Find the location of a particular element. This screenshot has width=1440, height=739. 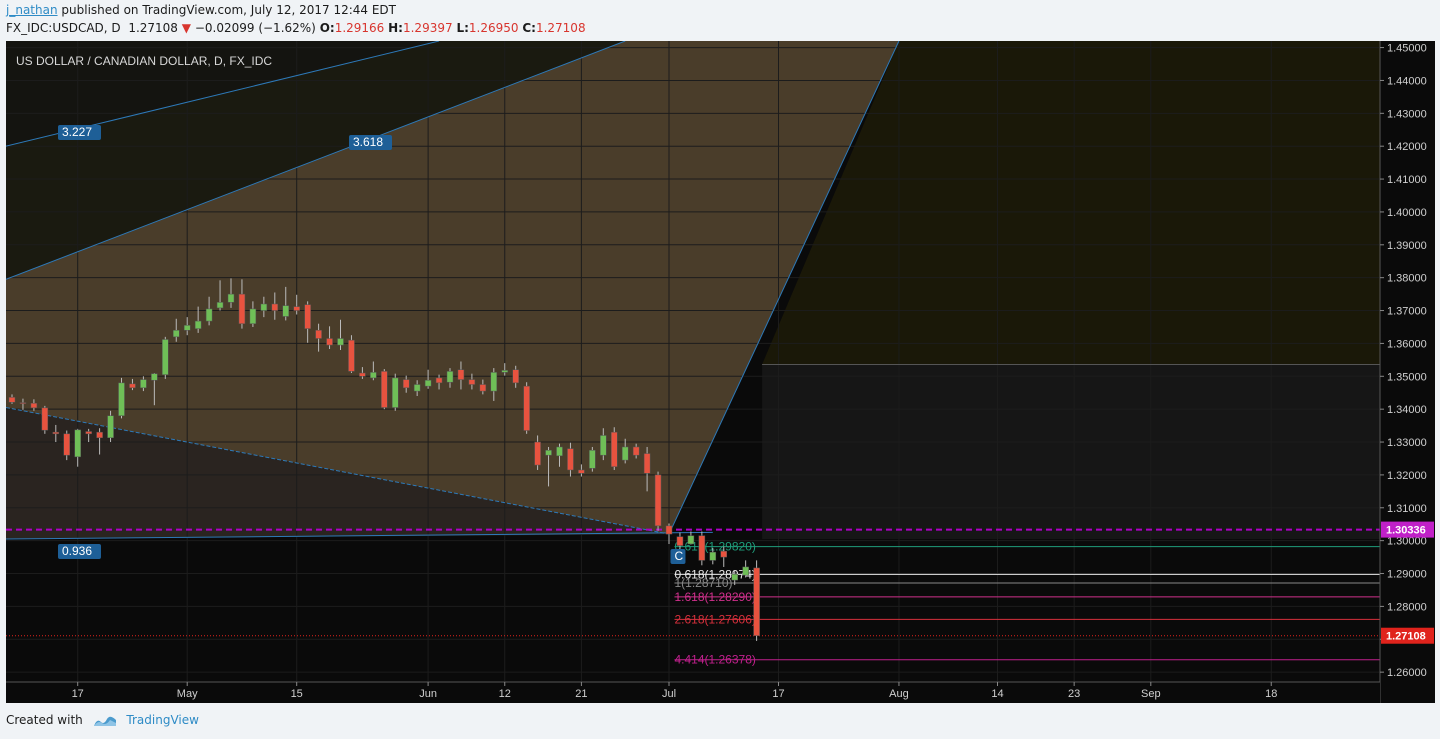

x-tick-label: Jun is located at coordinates (428, 694).